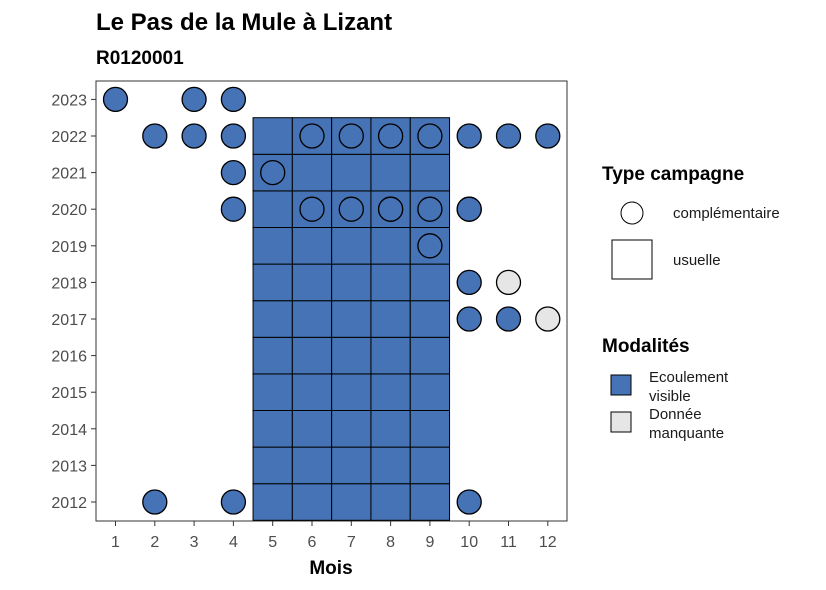 The image size is (826, 590). What do you see at coordinates (272, 542) in the screenshot?
I see `x-tick-label-5: 5` at bounding box center [272, 542].